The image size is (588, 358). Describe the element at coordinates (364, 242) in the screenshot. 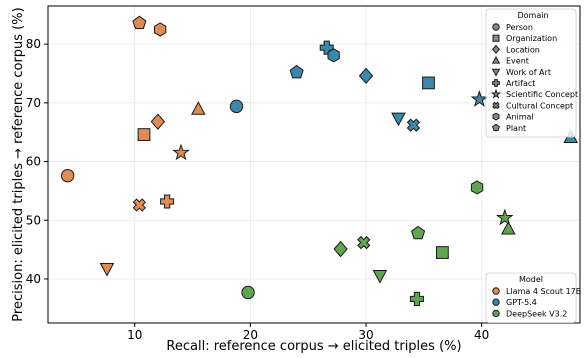

I see `data-point-deepseek-v3-2-cultural-concept` at that location.